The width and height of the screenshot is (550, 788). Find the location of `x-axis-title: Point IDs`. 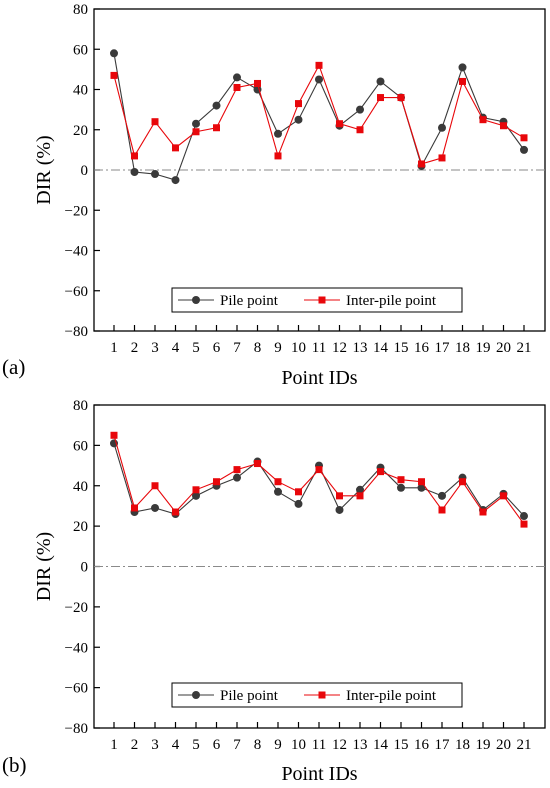

x-axis-title: Point IDs is located at coordinates (319, 774).